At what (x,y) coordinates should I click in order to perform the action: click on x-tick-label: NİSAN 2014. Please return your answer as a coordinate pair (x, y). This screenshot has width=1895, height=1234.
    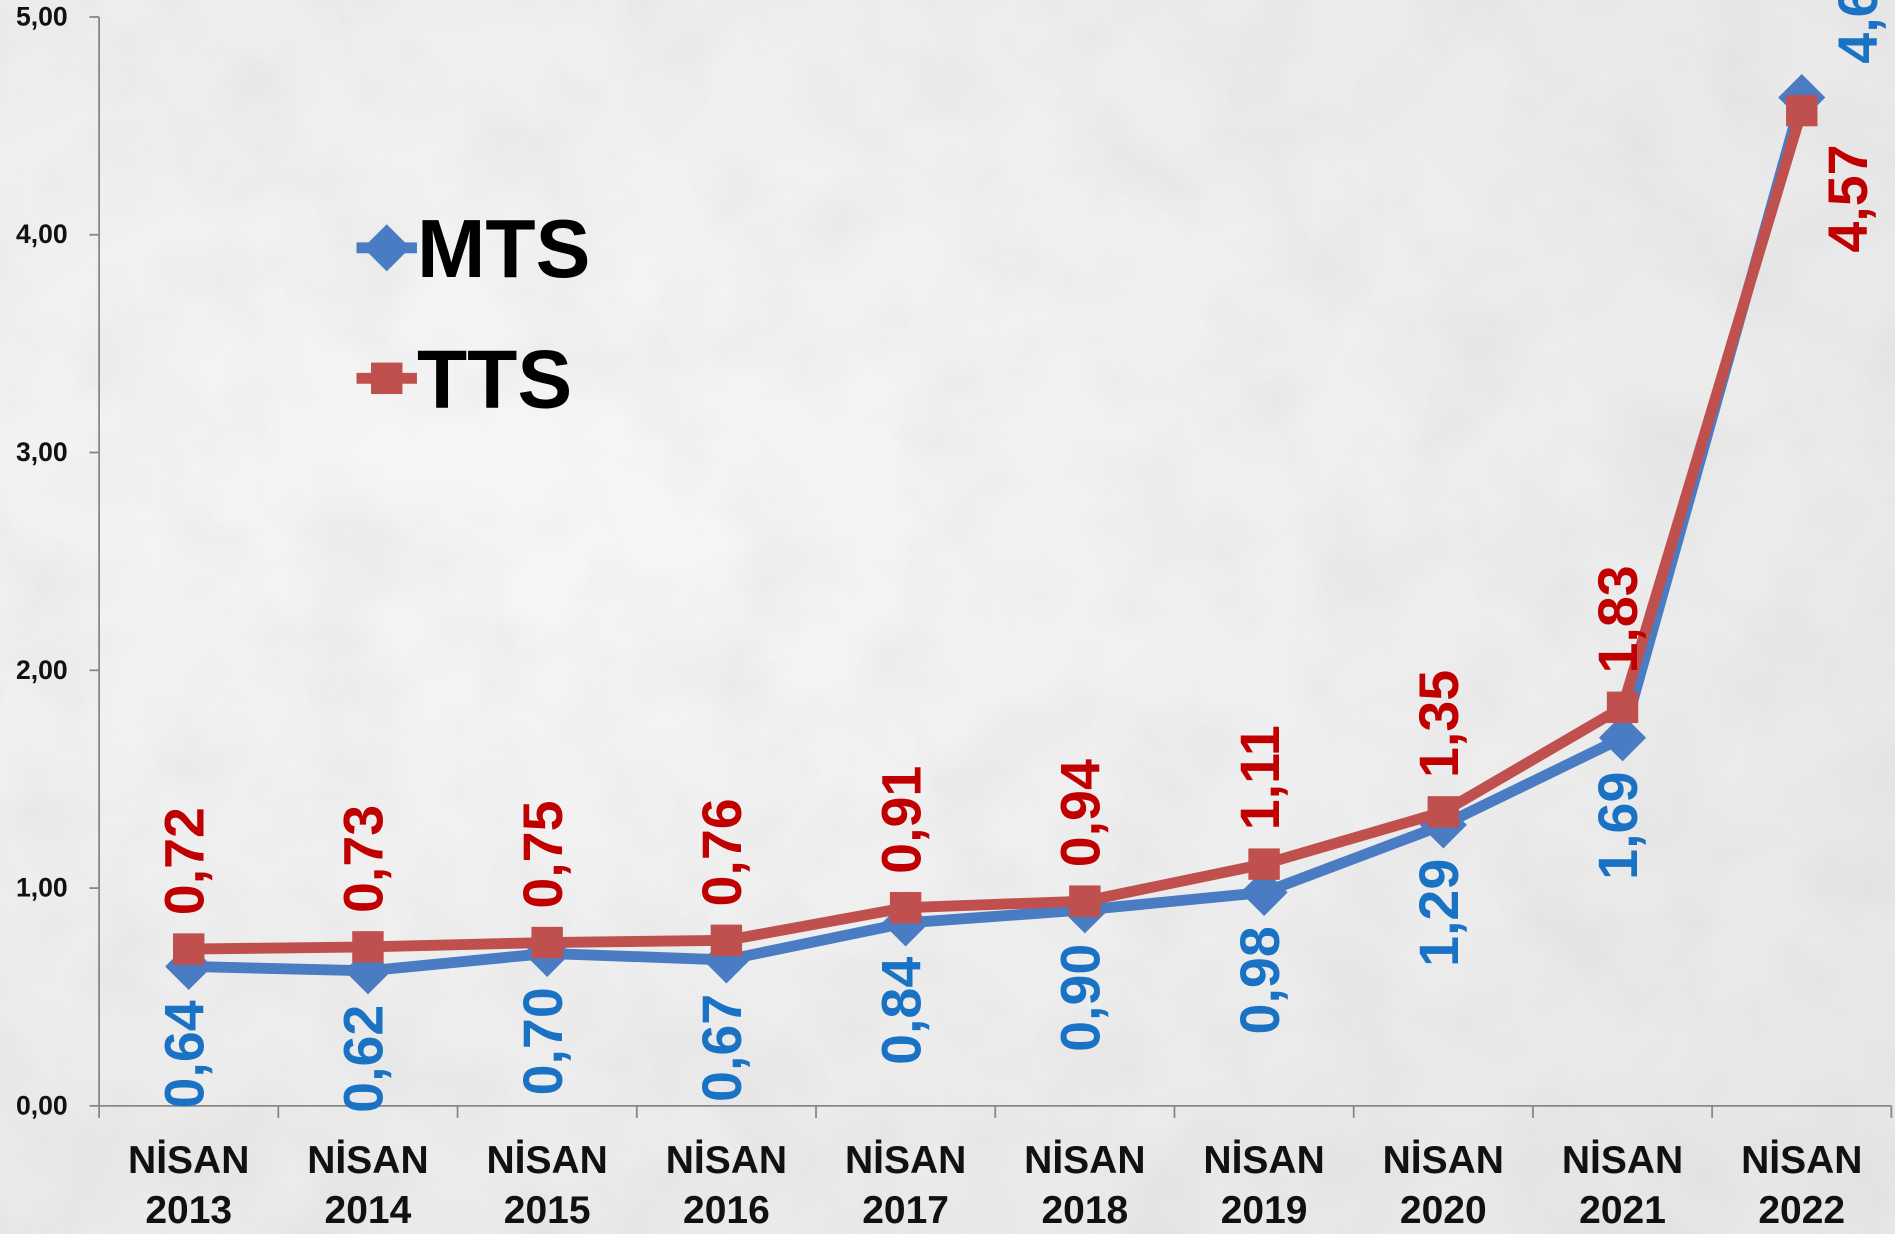
    Looking at the image, I should click on (368, 1186).